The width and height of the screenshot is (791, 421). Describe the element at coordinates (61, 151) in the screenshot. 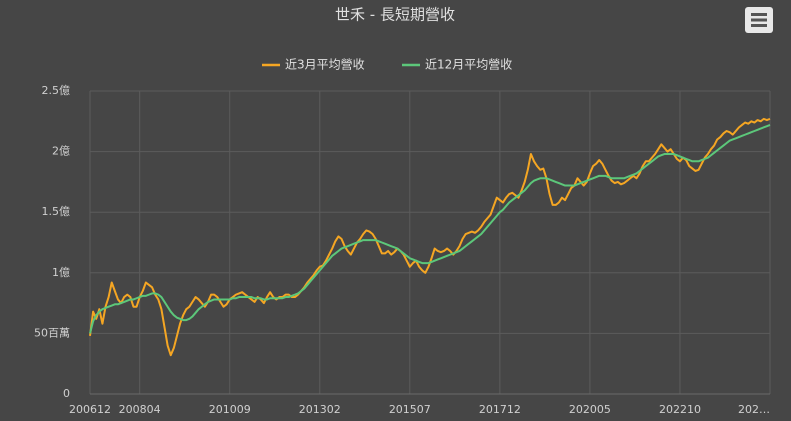

I see `y-tick-label: 2億` at that location.